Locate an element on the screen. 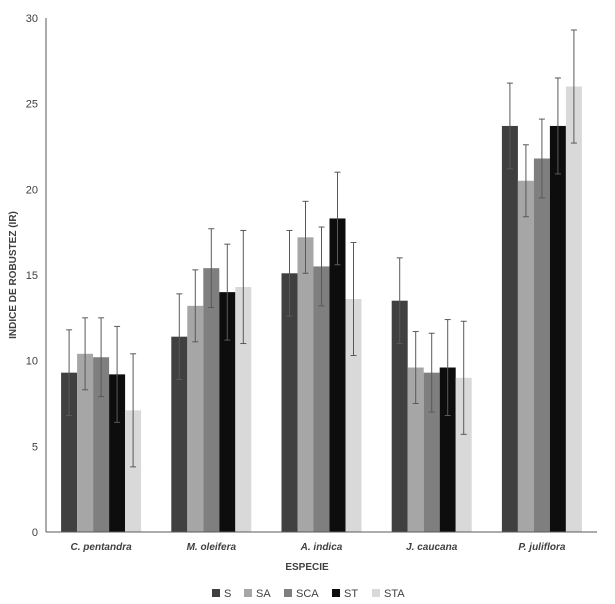 Image resolution: width=615 pixels, height=604 pixels. legend-label: SA is located at coordinates (263, 594).